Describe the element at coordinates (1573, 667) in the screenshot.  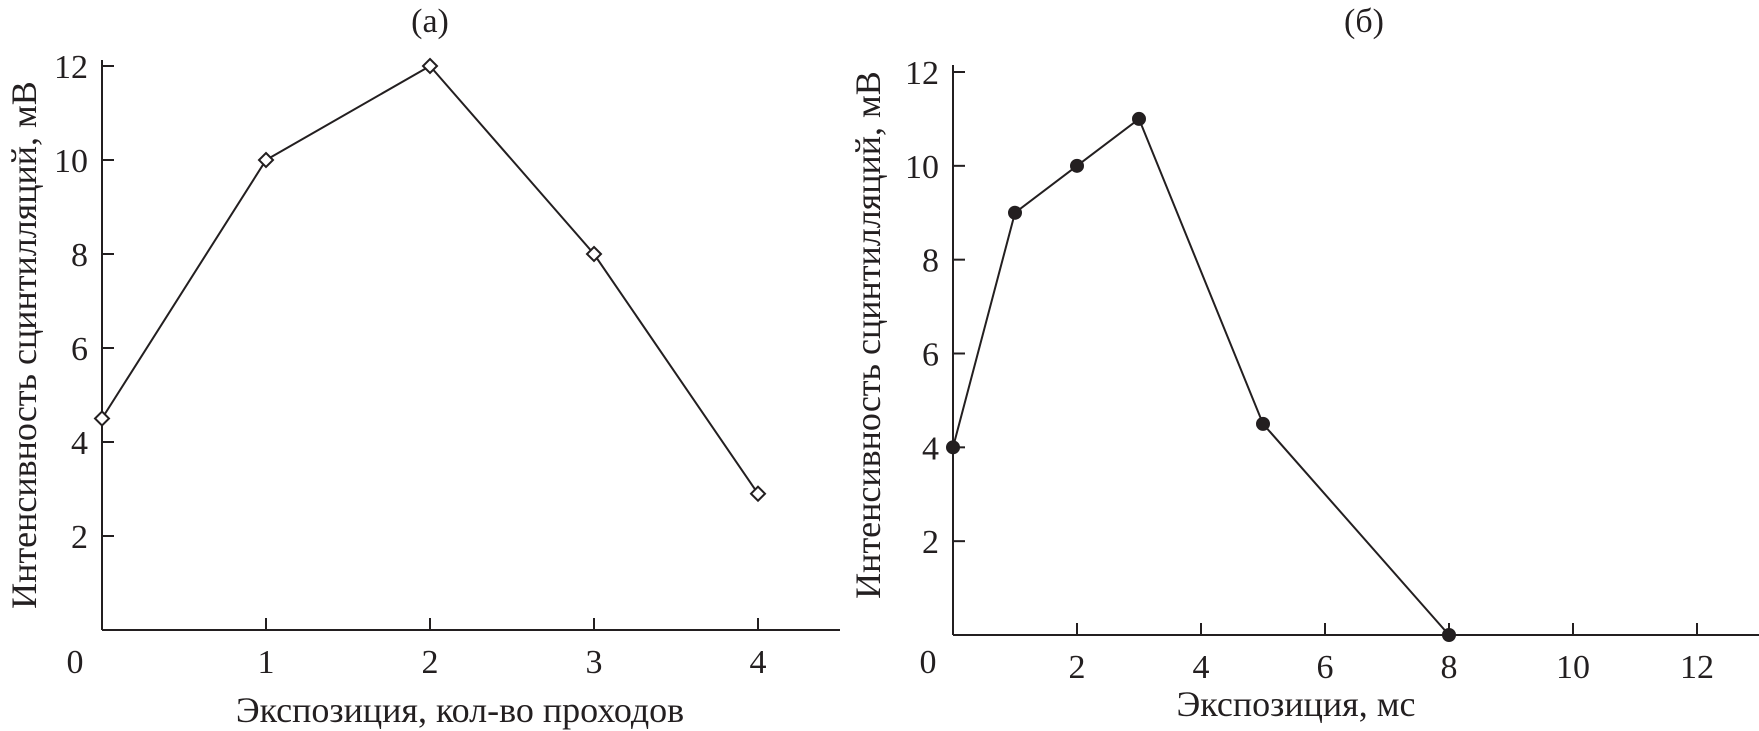
I see `x-tick-label: 10` at that location.